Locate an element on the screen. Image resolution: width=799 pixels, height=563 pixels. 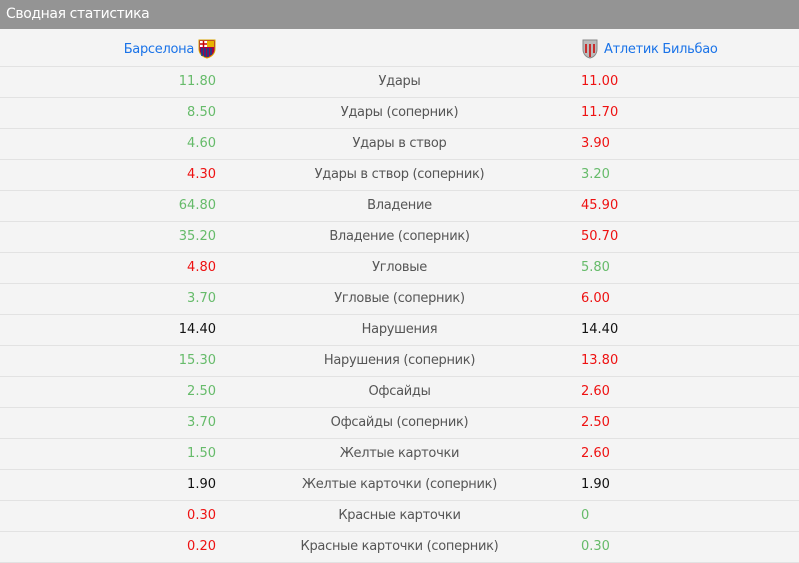
stat-label: Удары в створ (соперник) is located at coordinates (399, 174).